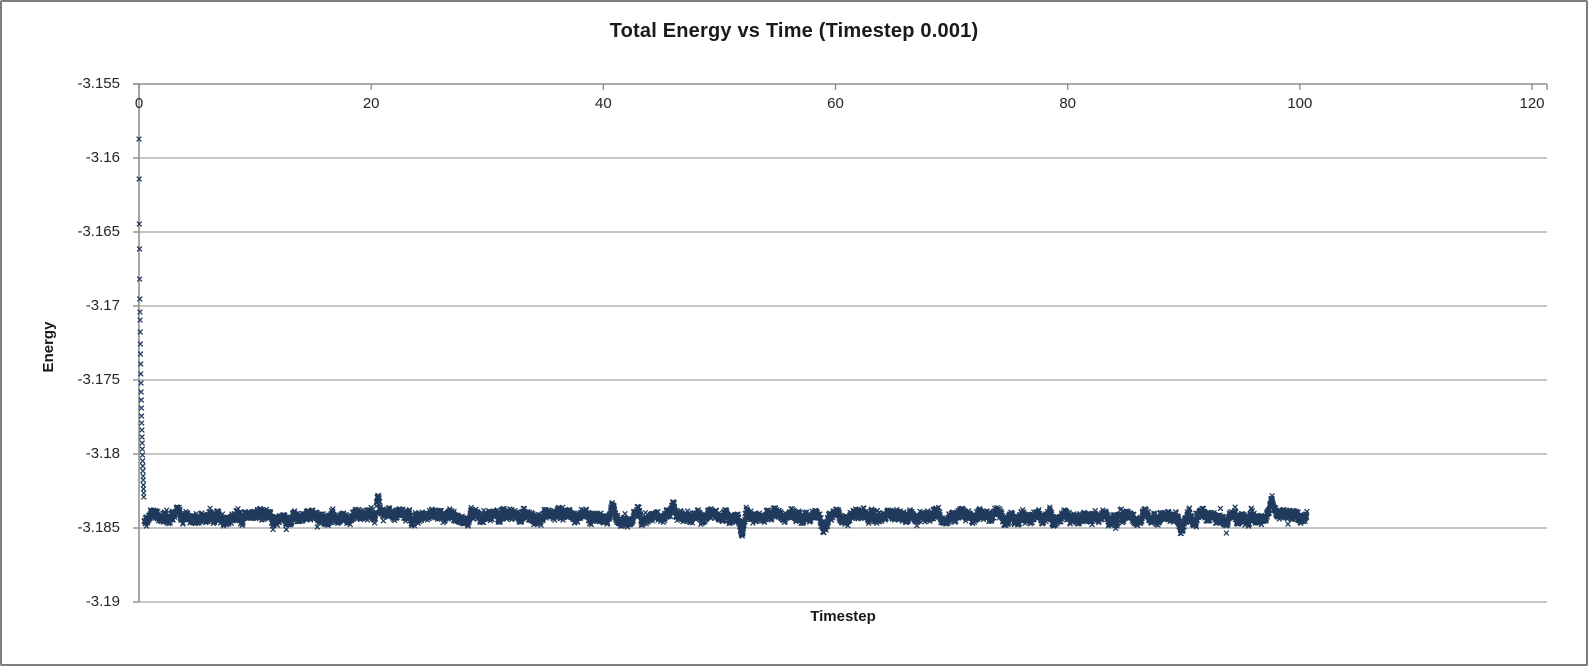  I want to click on y-tick-label: -3.165, so click(98, 231).